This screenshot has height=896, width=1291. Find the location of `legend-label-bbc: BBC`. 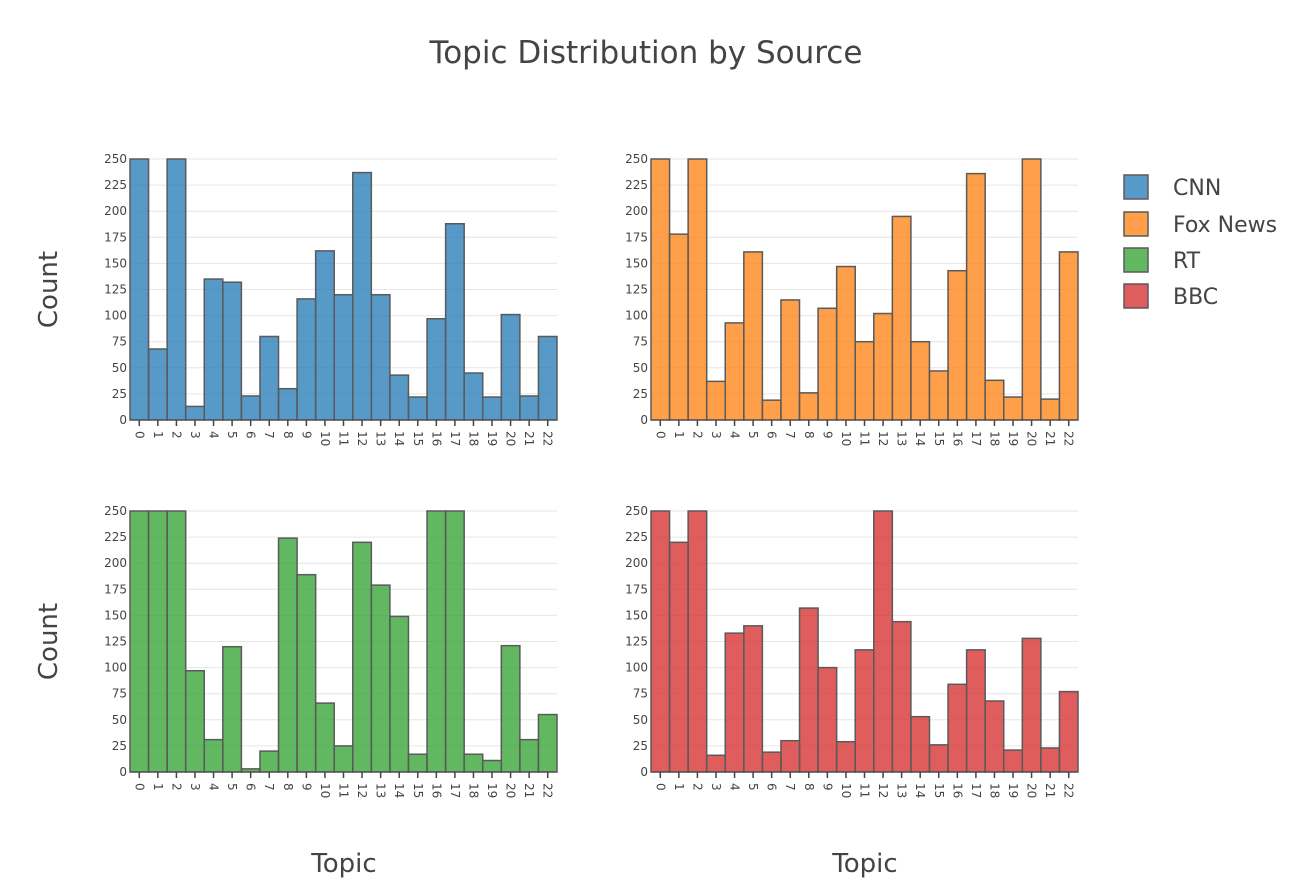

legend-label-bbc: BBC is located at coordinates (1195, 297).